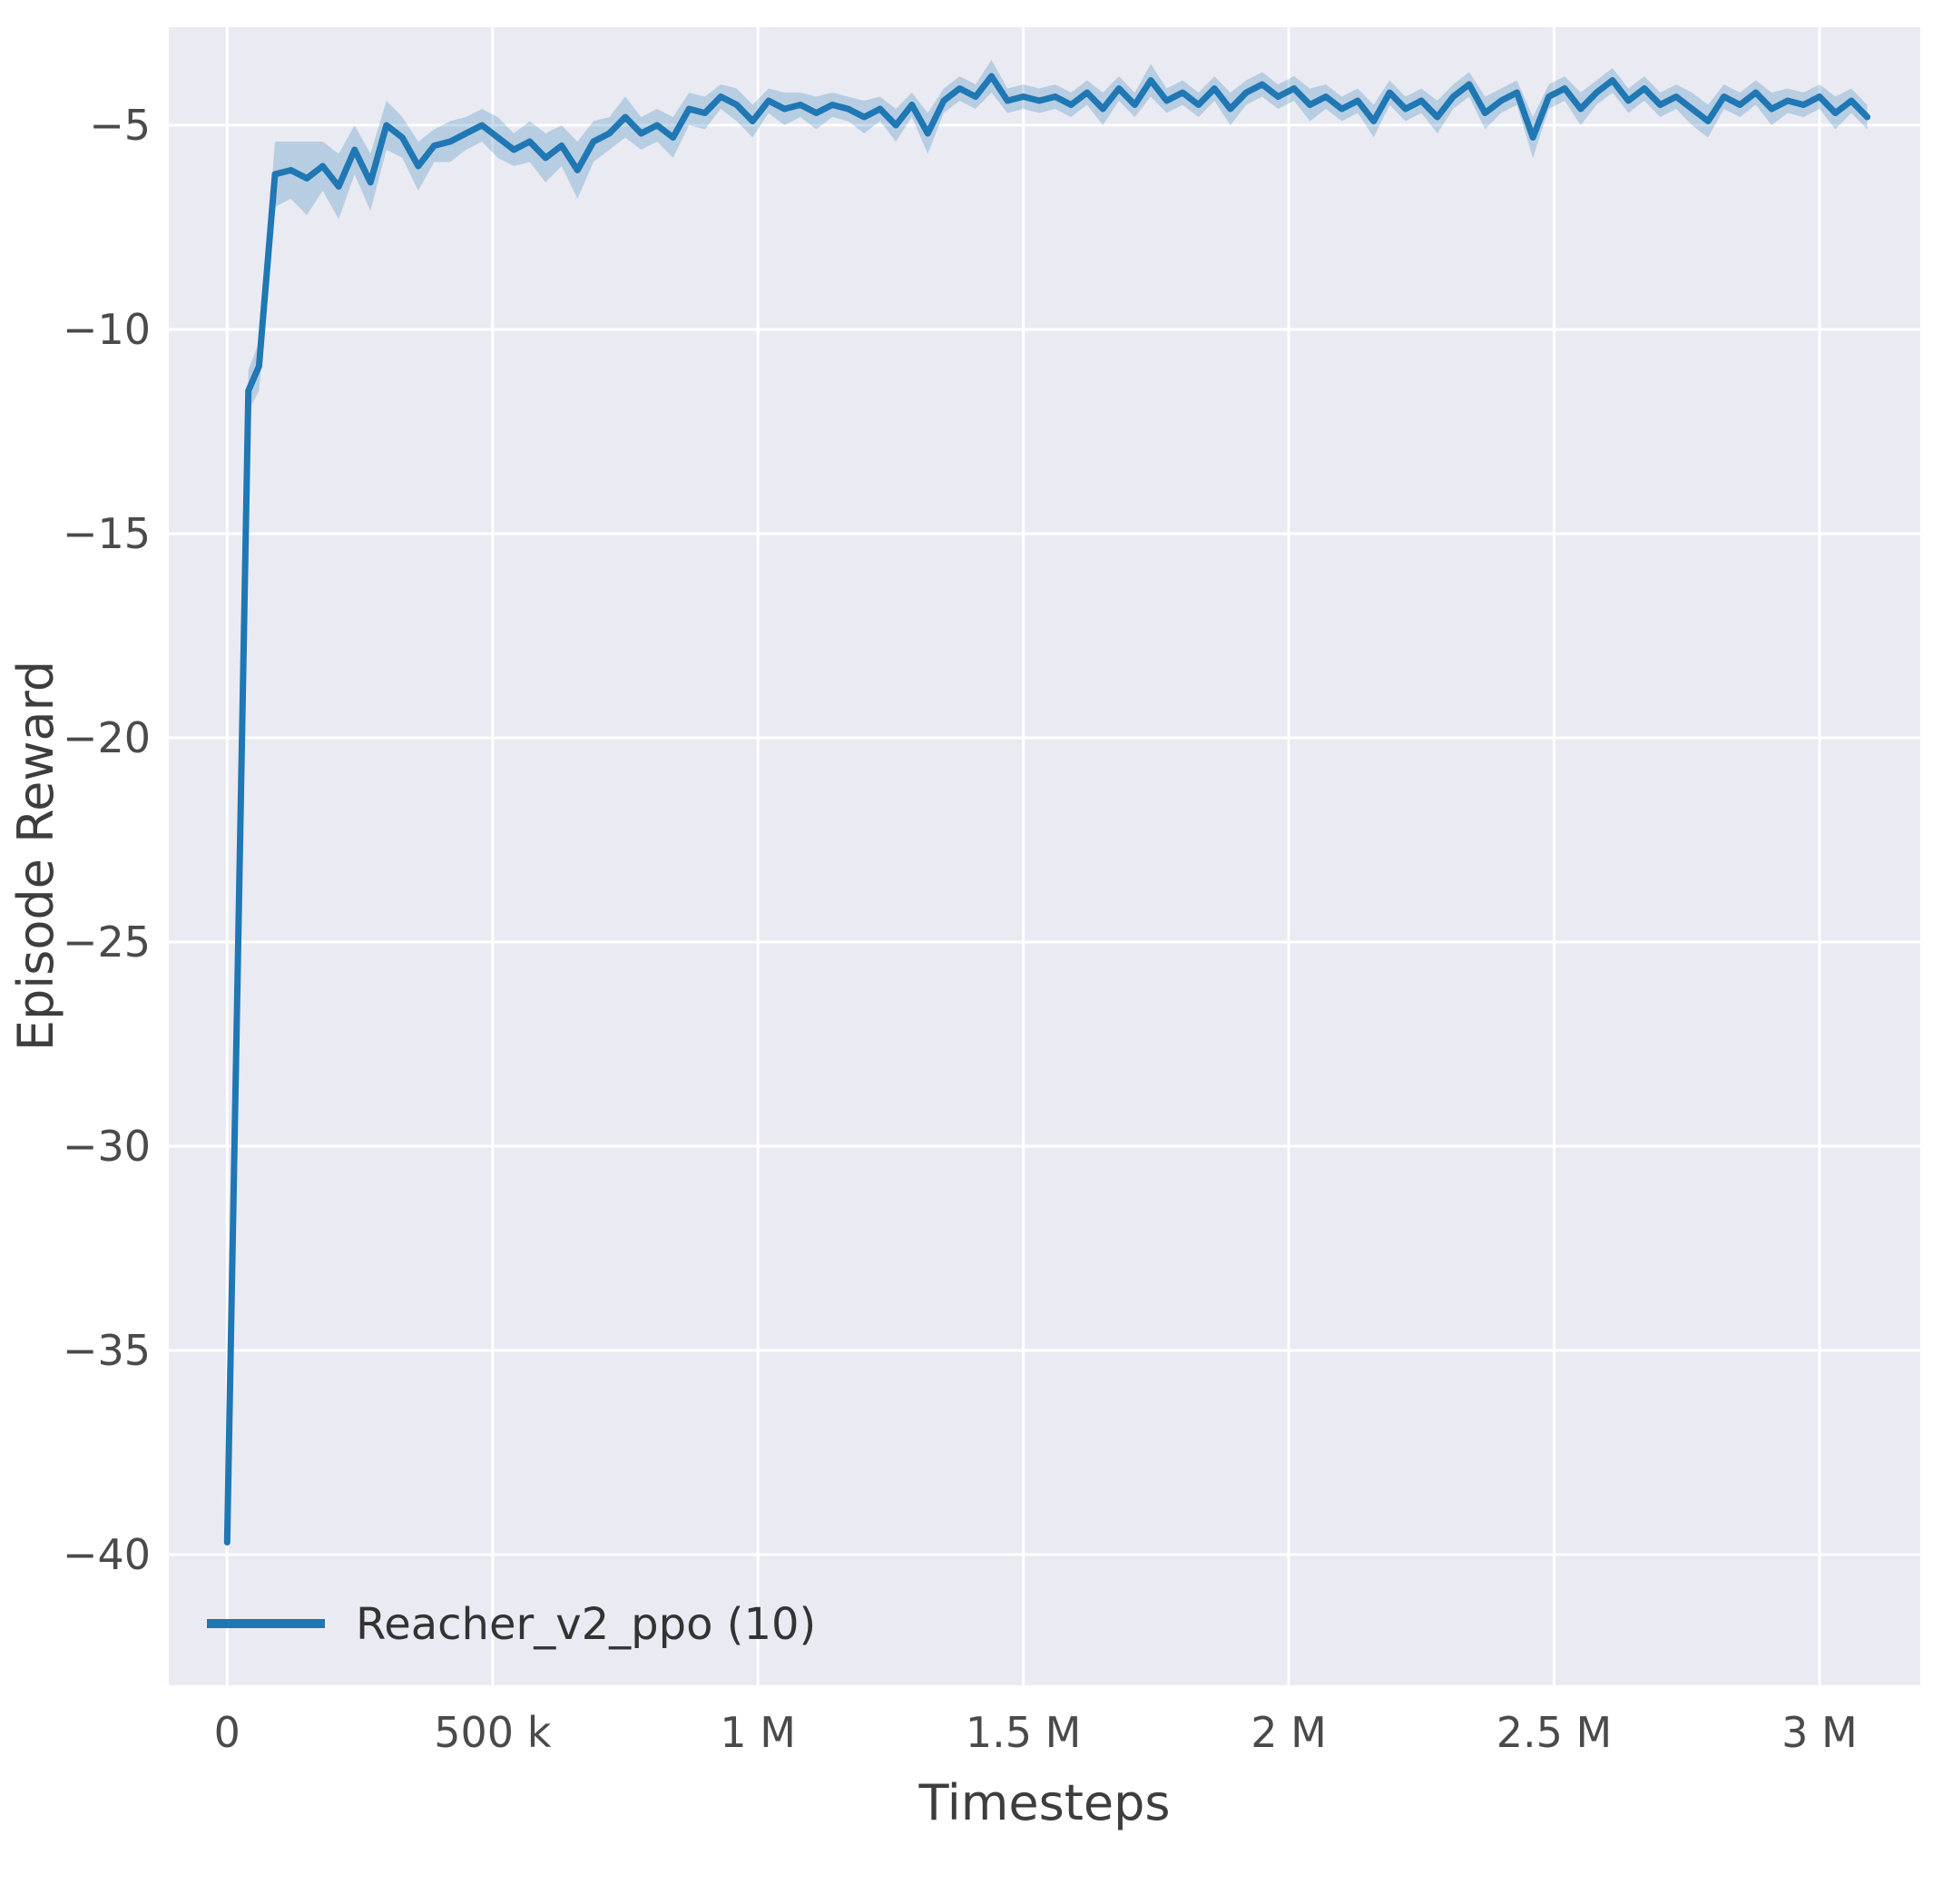 Image resolution: width=1953 pixels, height=1904 pixels. I want to click on y-axis-label: Episode Reward, so click(35, 856).